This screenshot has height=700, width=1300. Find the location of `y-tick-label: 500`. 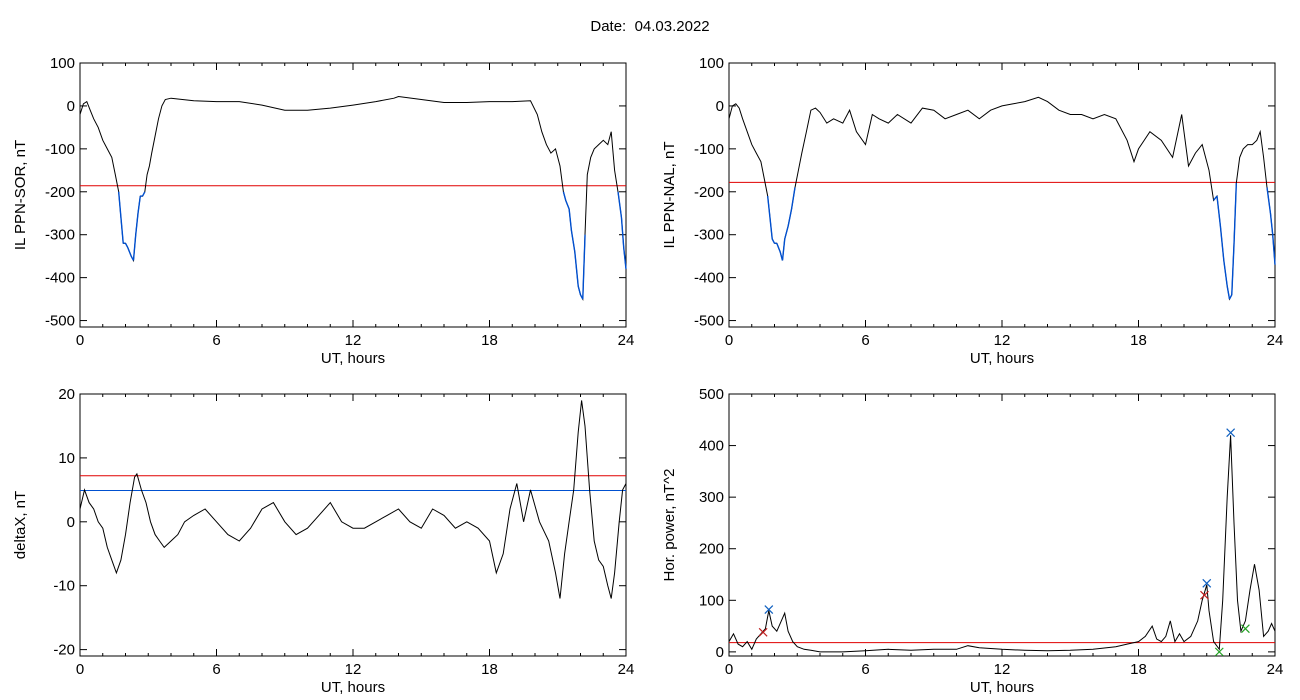

y-tick-label: 500 is located at coordinates (711, 394).